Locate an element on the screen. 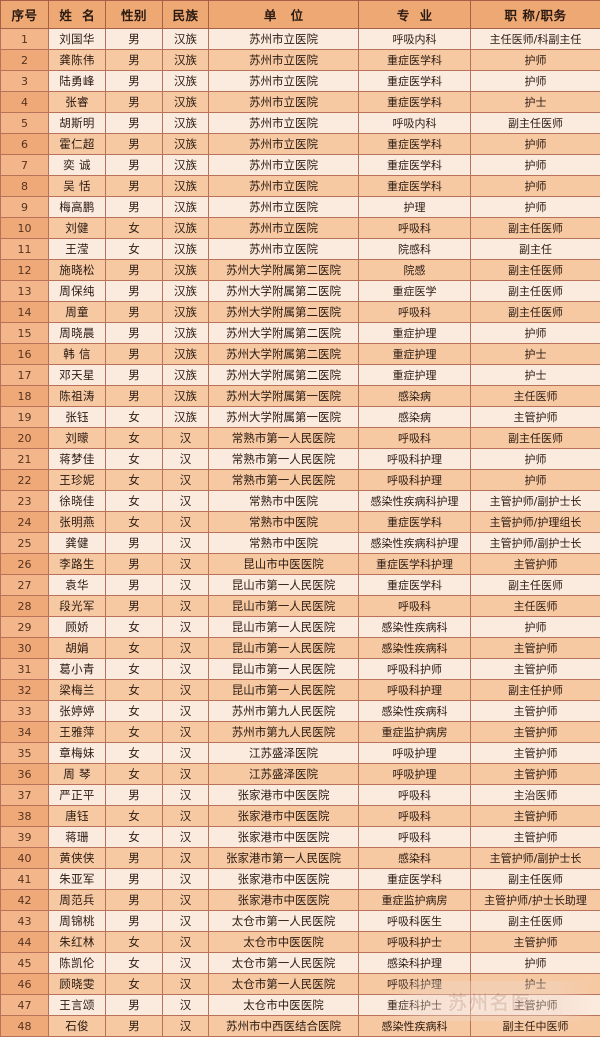 The width and height of the screenshot is (600, 1037). cell-seq: 13 is located at coordinates (25, 291).